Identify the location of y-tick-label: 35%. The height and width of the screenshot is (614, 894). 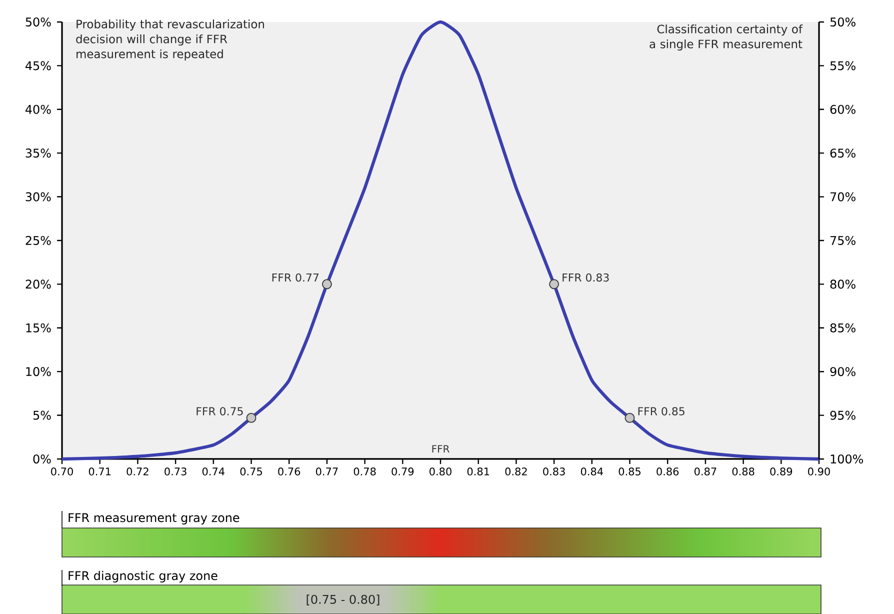
(38, 153).